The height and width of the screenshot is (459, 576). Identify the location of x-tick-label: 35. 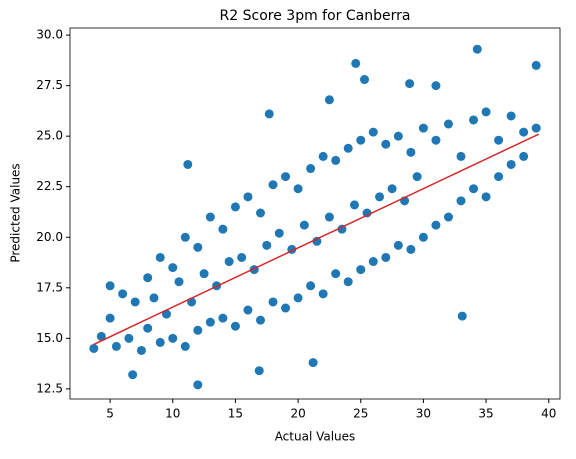
(485, 414).